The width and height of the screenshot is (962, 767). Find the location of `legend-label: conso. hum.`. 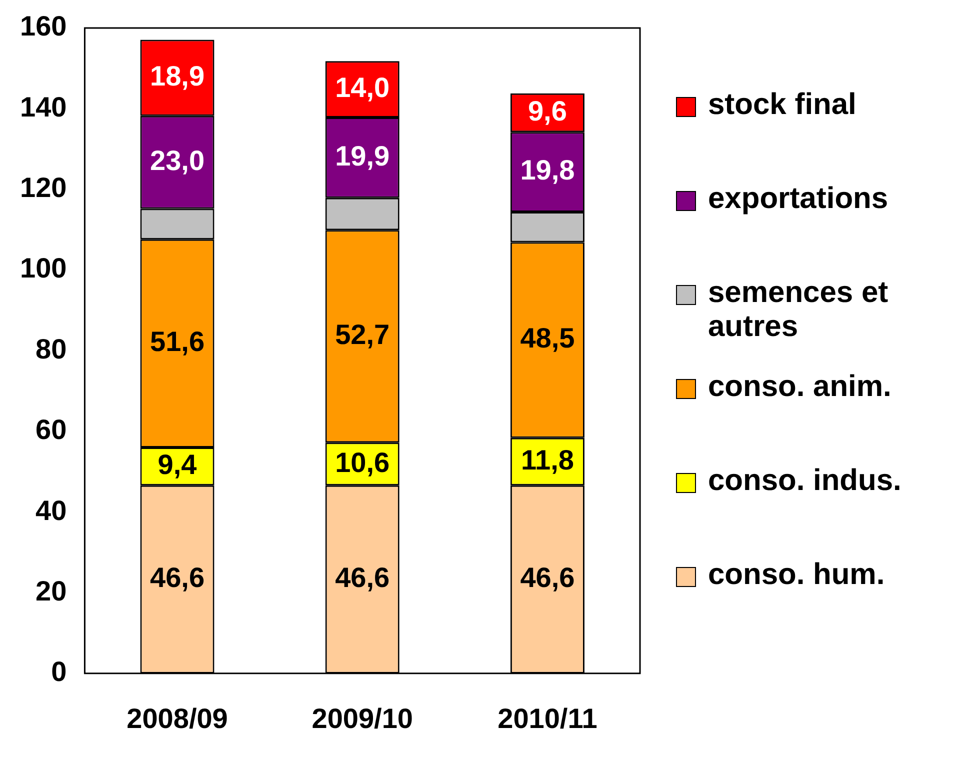

legend-label: conso. hum. is located at coordinates (796, 575).